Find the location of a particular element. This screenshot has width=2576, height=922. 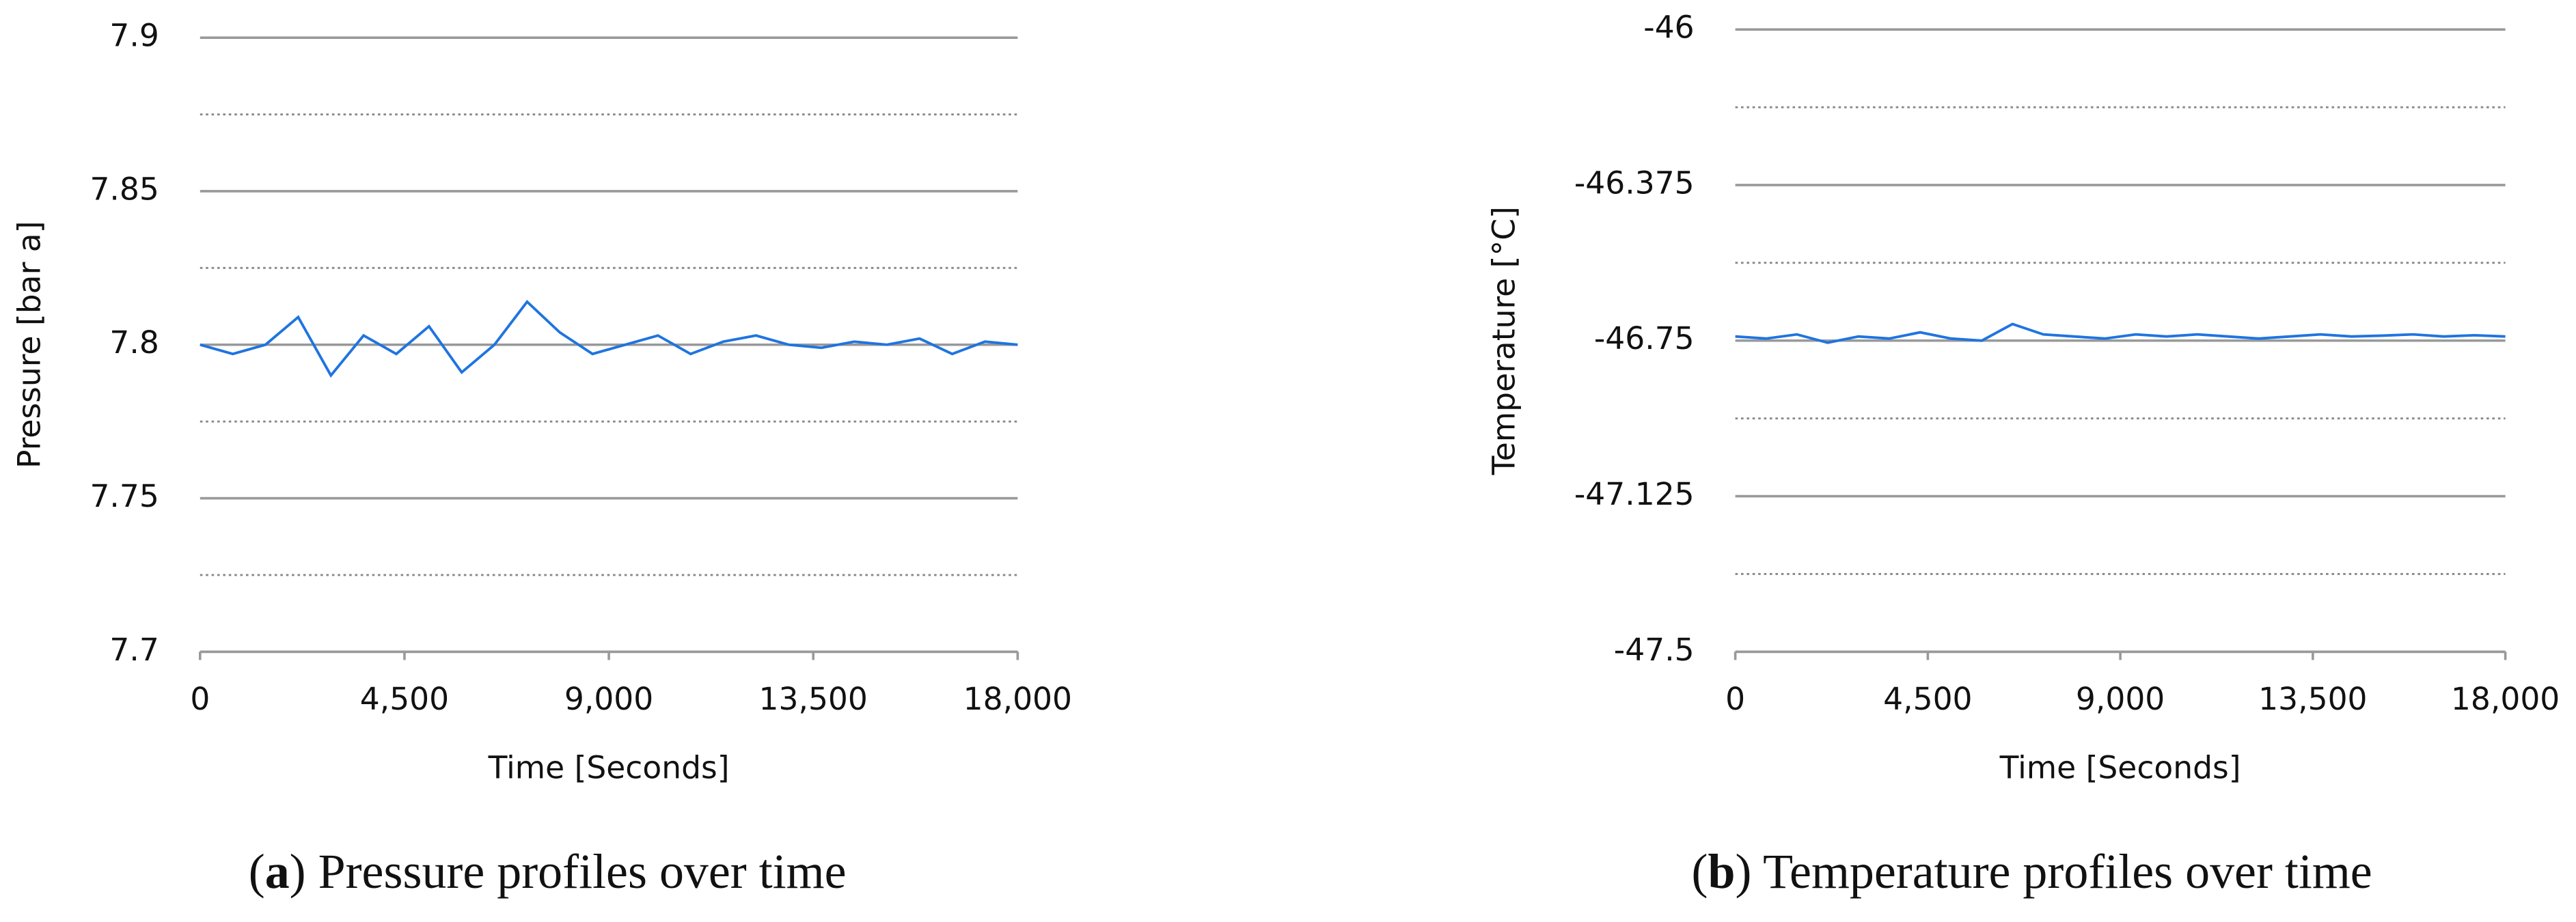

y-tick-label: 7.8 is located at coordinates (134, 342).